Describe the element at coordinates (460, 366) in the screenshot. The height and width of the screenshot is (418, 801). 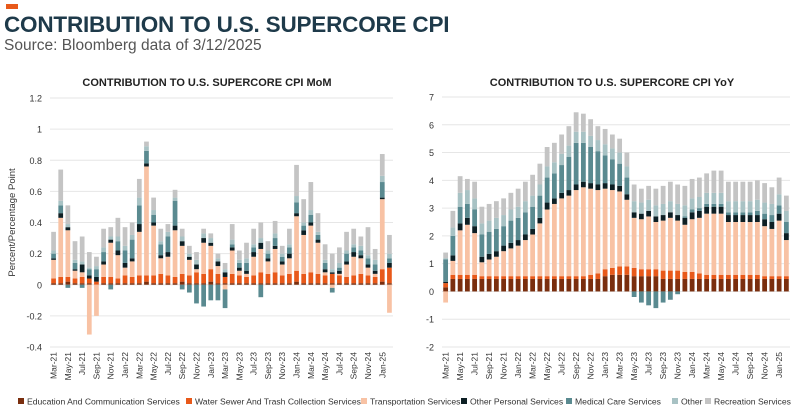
I see `chart-2-xtick-label: May-21` at that location.